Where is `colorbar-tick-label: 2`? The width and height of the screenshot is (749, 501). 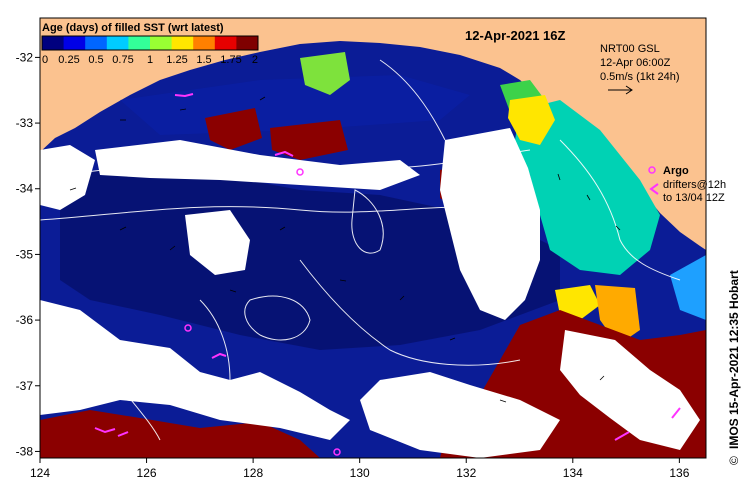 colorbar-tick-label: 2 is located at coordinates (255, 60).